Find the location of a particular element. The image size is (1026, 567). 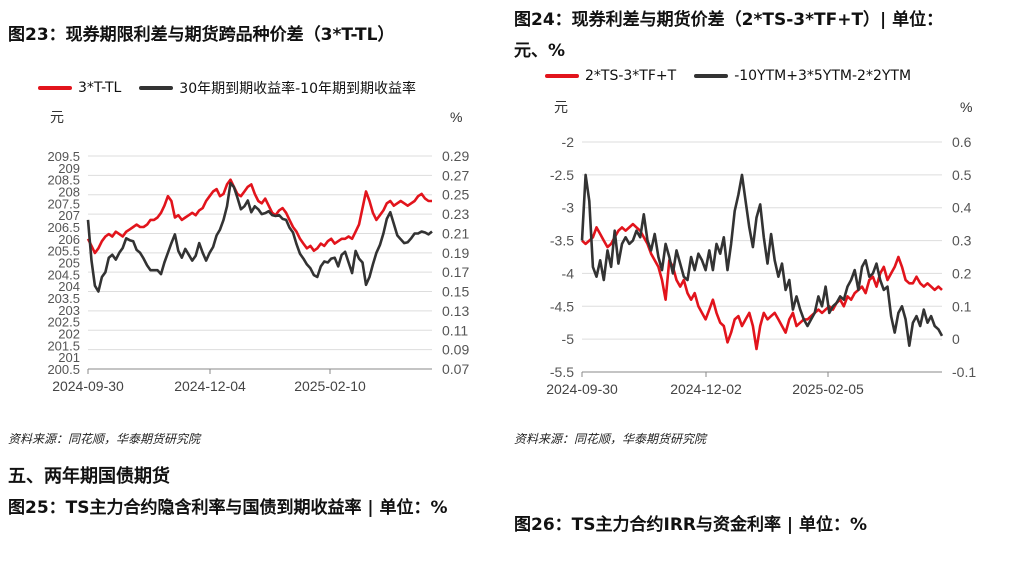

right-tick-label: 0.11 is located at coordinates (455, 330).